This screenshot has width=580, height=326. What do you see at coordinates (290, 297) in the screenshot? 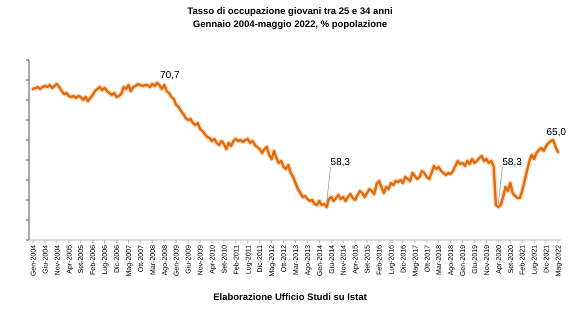
I see `text: Elaborazione Ufficio Studi su Istat` at bounding box center [290, 297].